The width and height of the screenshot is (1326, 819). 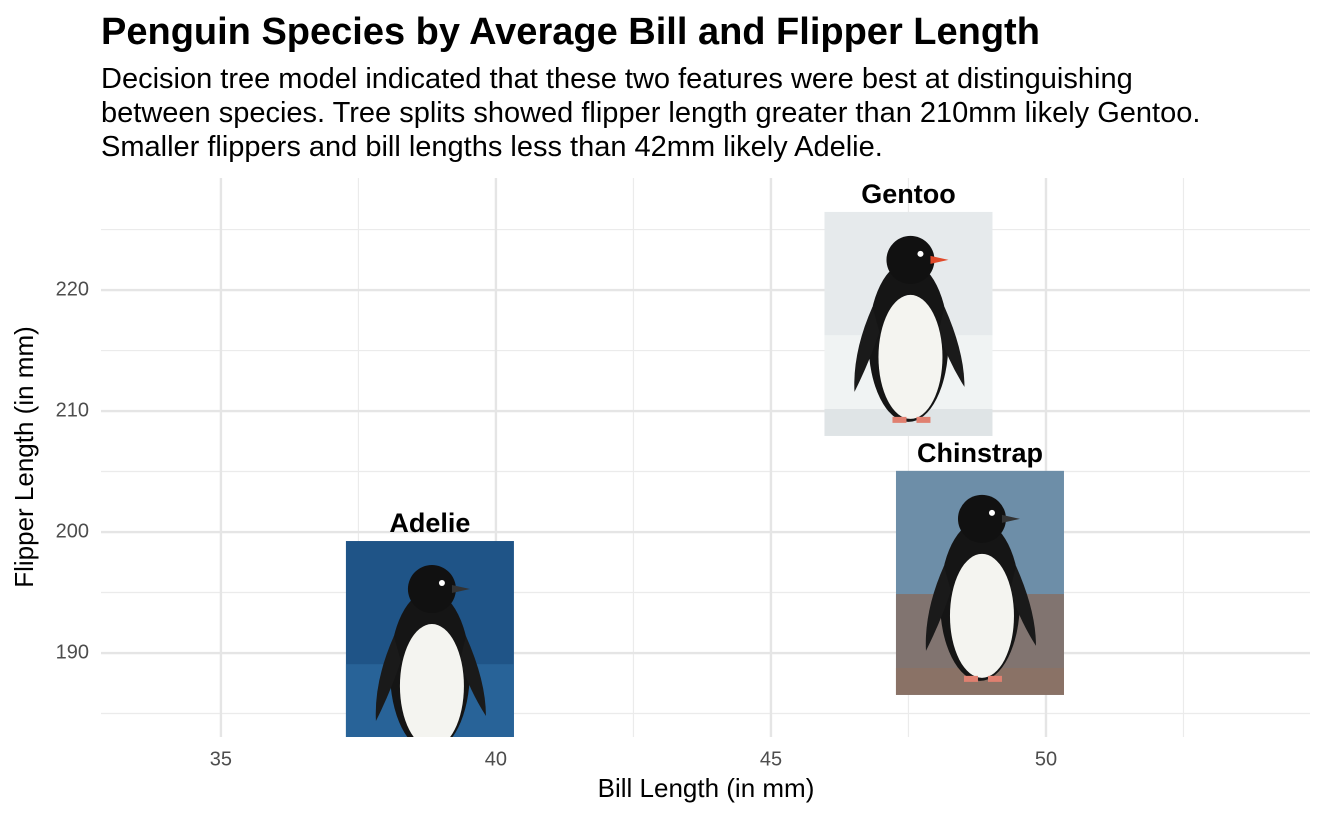 What do you see at coordinates (24, 457) in the screenshot?
I see `y-axis-label: Flipper Length (in mm)` at bounding box center [24, 457].